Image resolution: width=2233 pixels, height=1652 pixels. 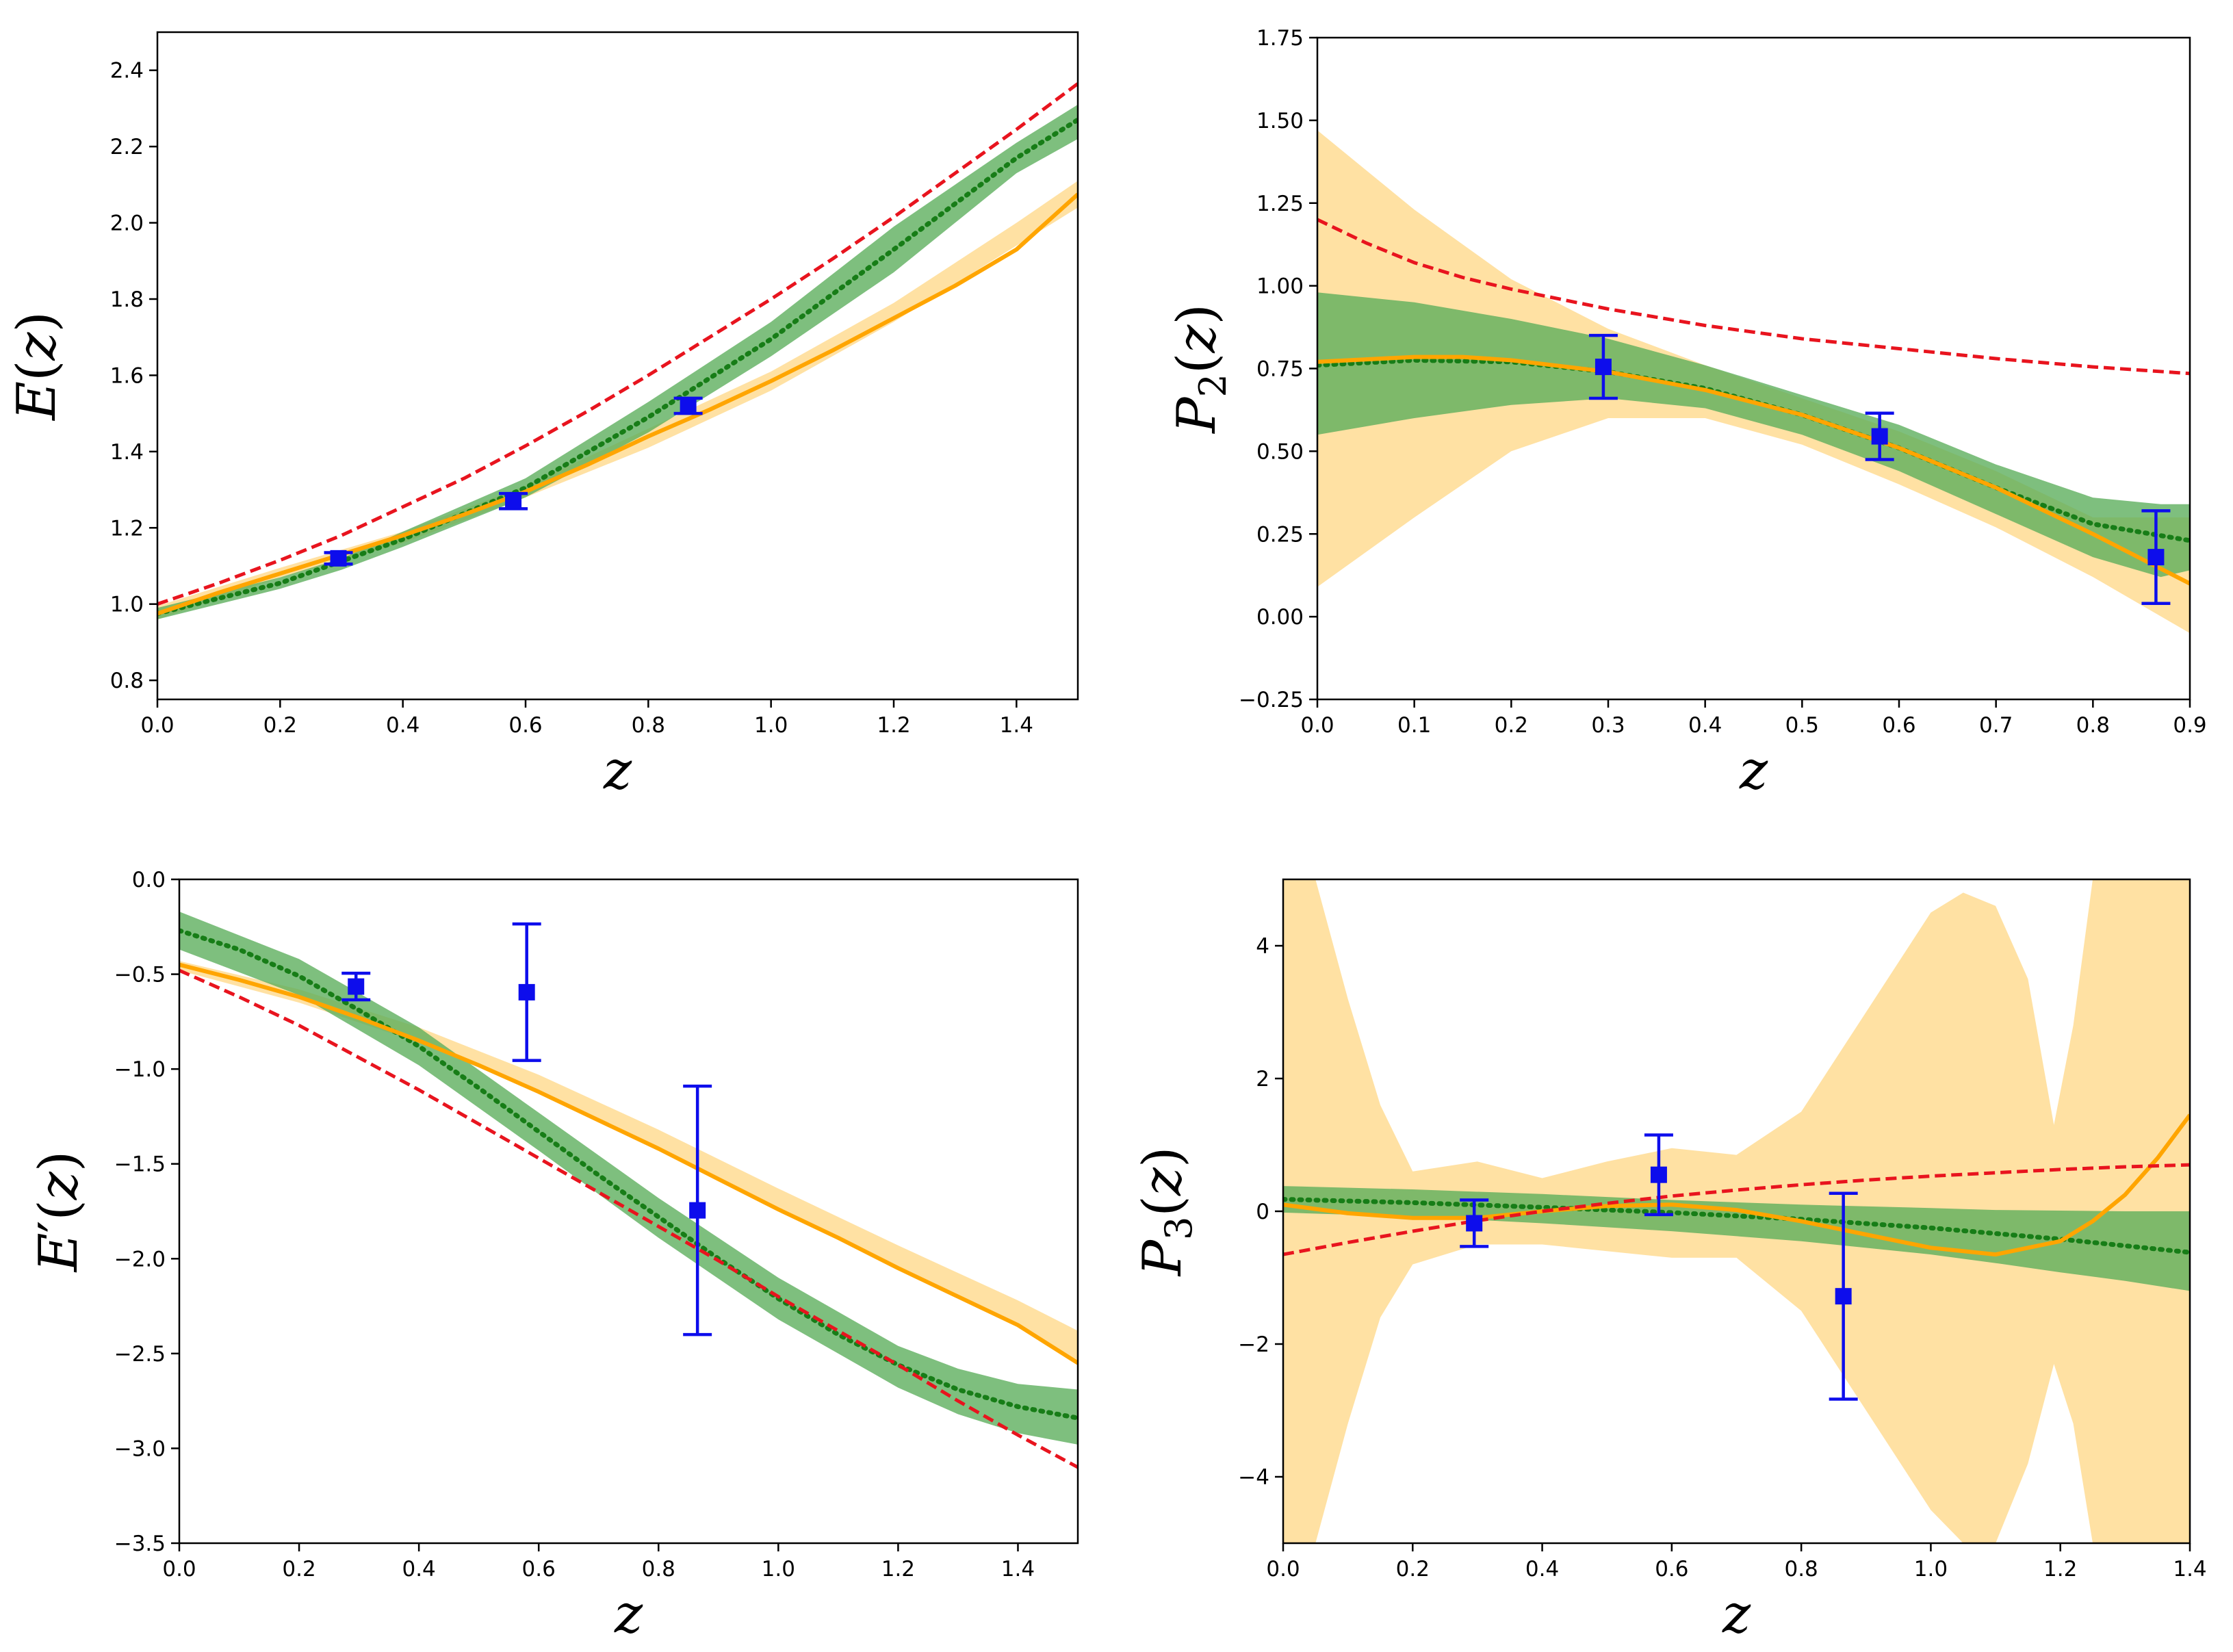 What do you see at coordinates (127, 224) in the screenshot?
I see `y-tick-label: 2.0` at bounding box center [127, 224].